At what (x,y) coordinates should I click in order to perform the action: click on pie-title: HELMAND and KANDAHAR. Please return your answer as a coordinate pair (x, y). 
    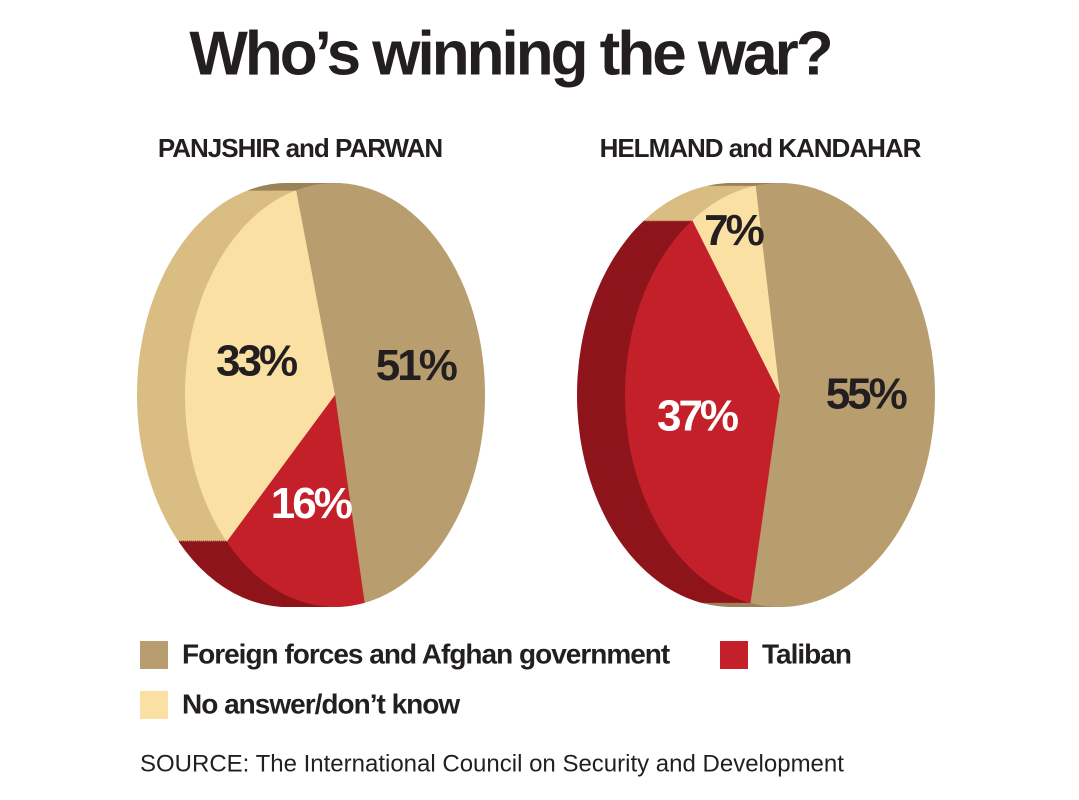
    Looking at the image, I should click on (761, 148).